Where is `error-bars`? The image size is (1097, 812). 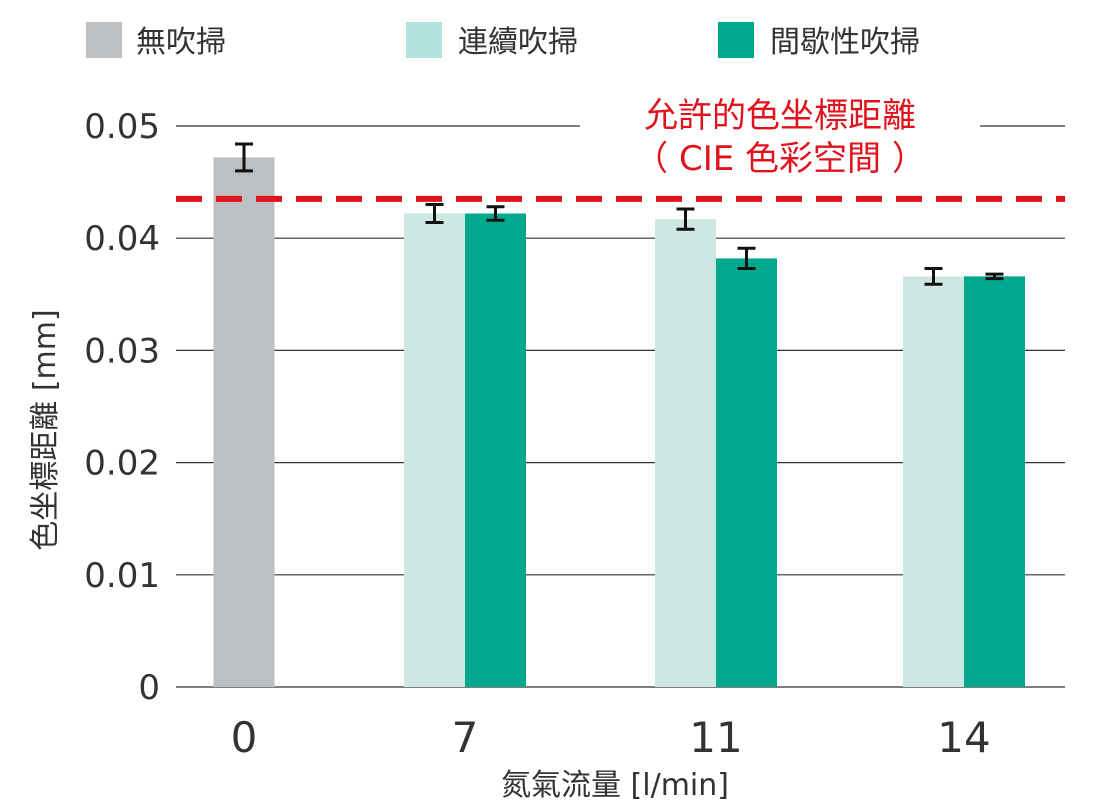
error-bars is located at coordinates (619, 214).